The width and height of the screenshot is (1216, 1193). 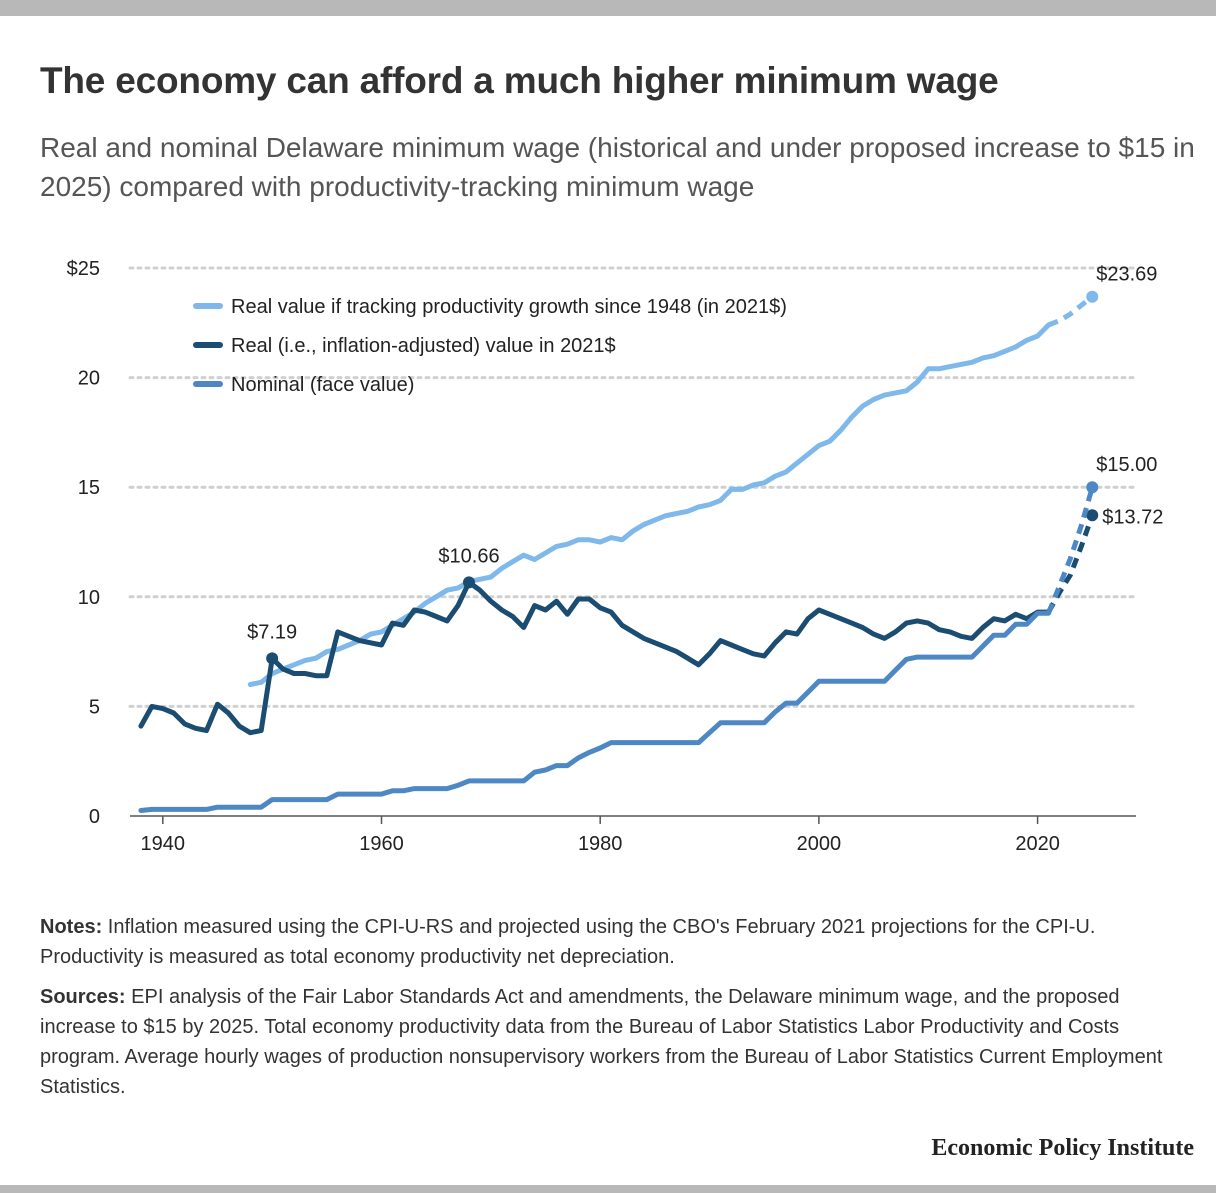 I want to click on top-border, so click(x=608, y=8).